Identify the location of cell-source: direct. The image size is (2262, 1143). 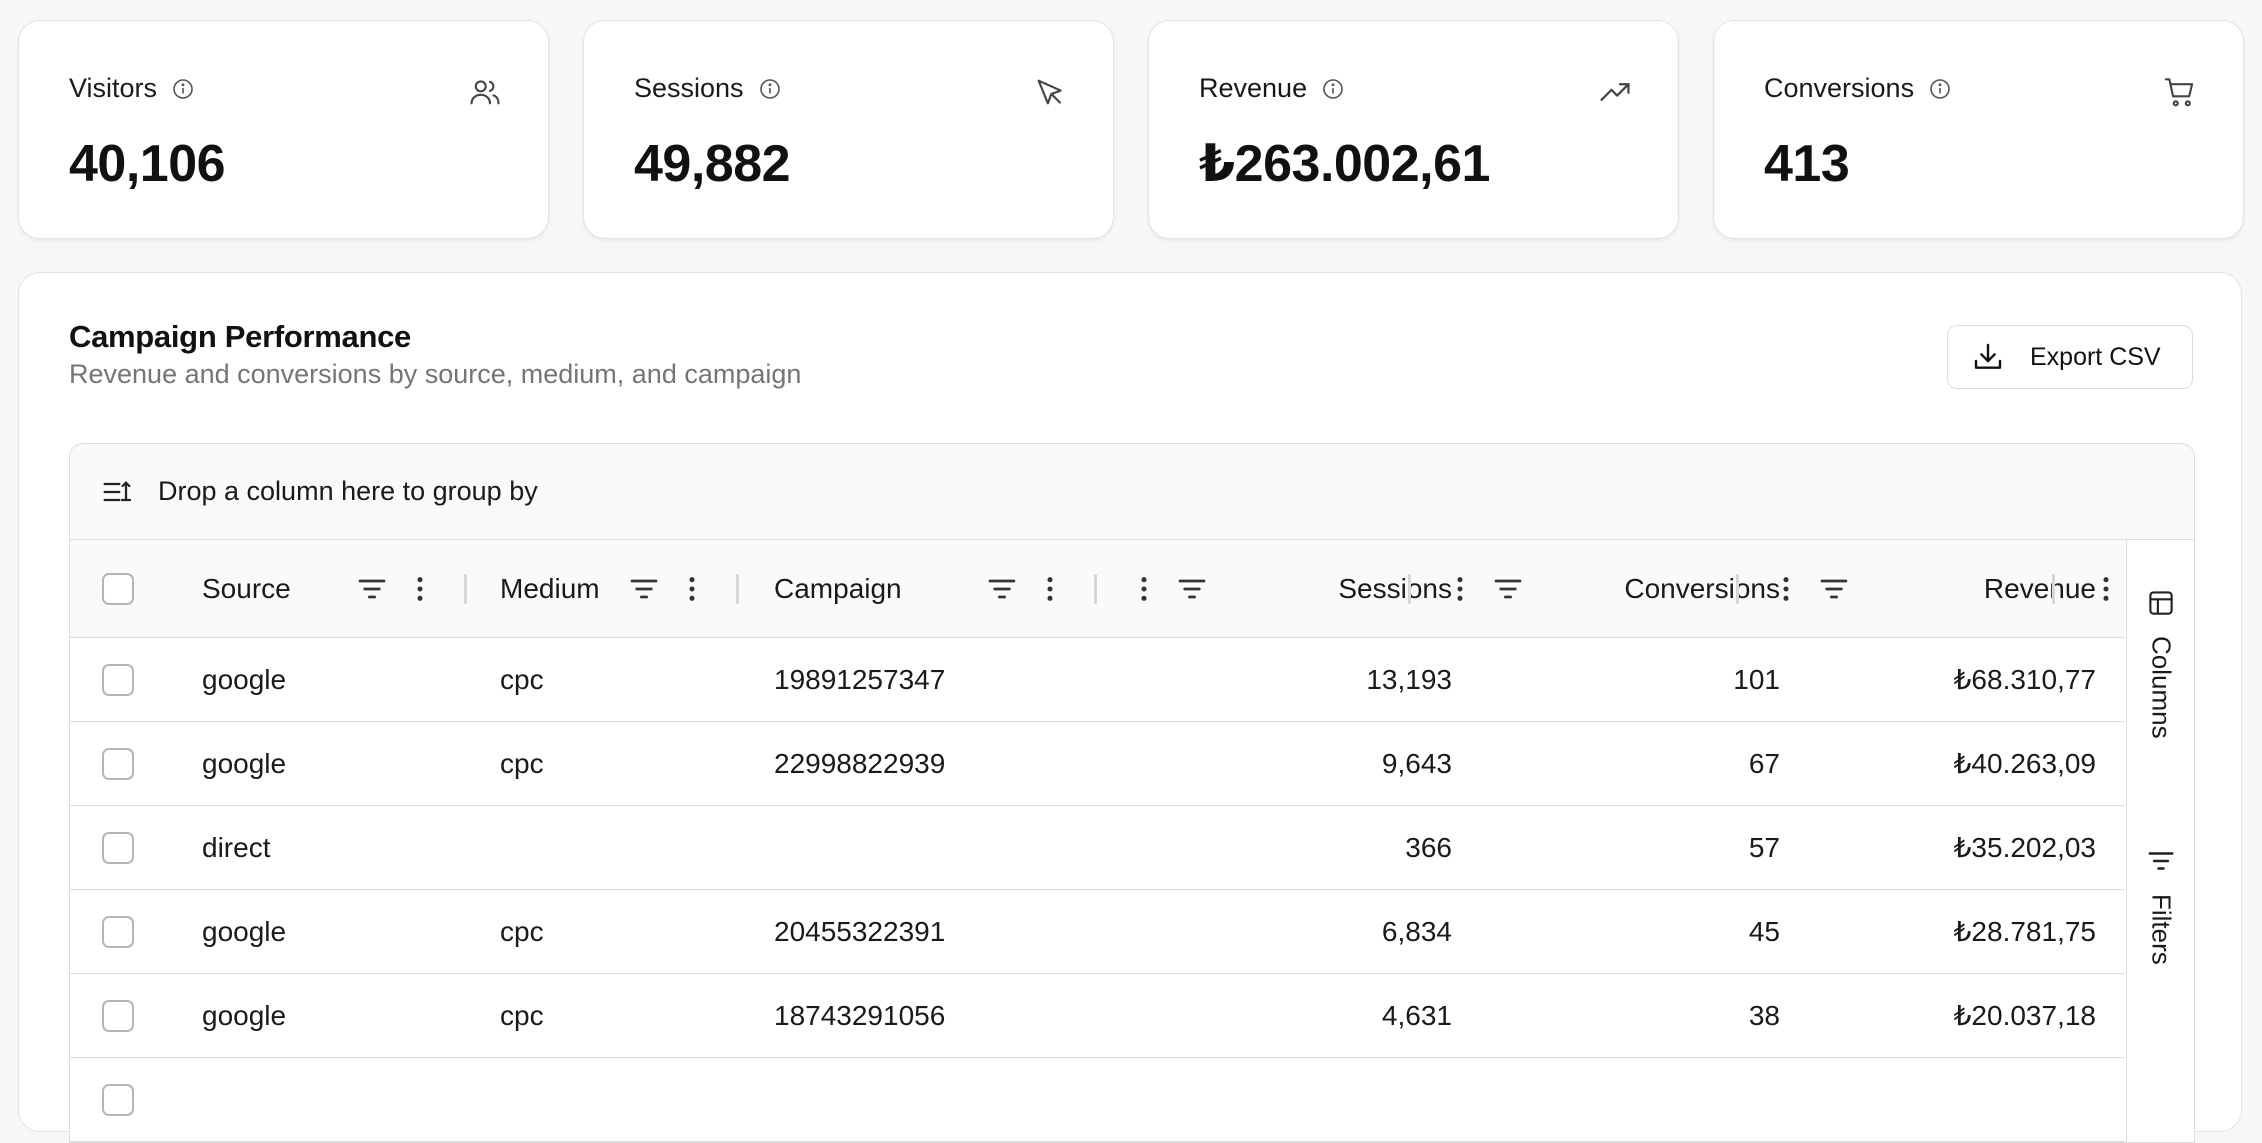
(236, 847).